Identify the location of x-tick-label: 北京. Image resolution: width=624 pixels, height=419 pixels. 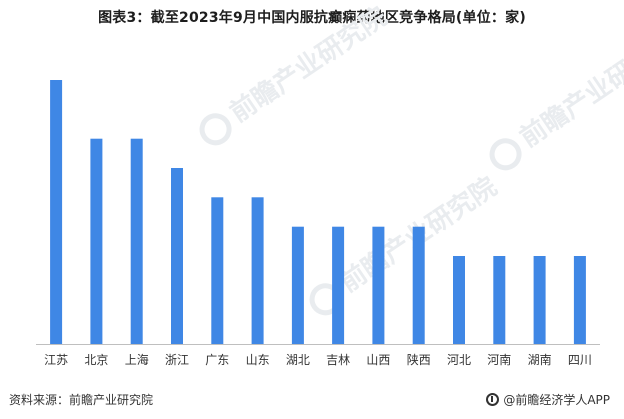
(96, 360).